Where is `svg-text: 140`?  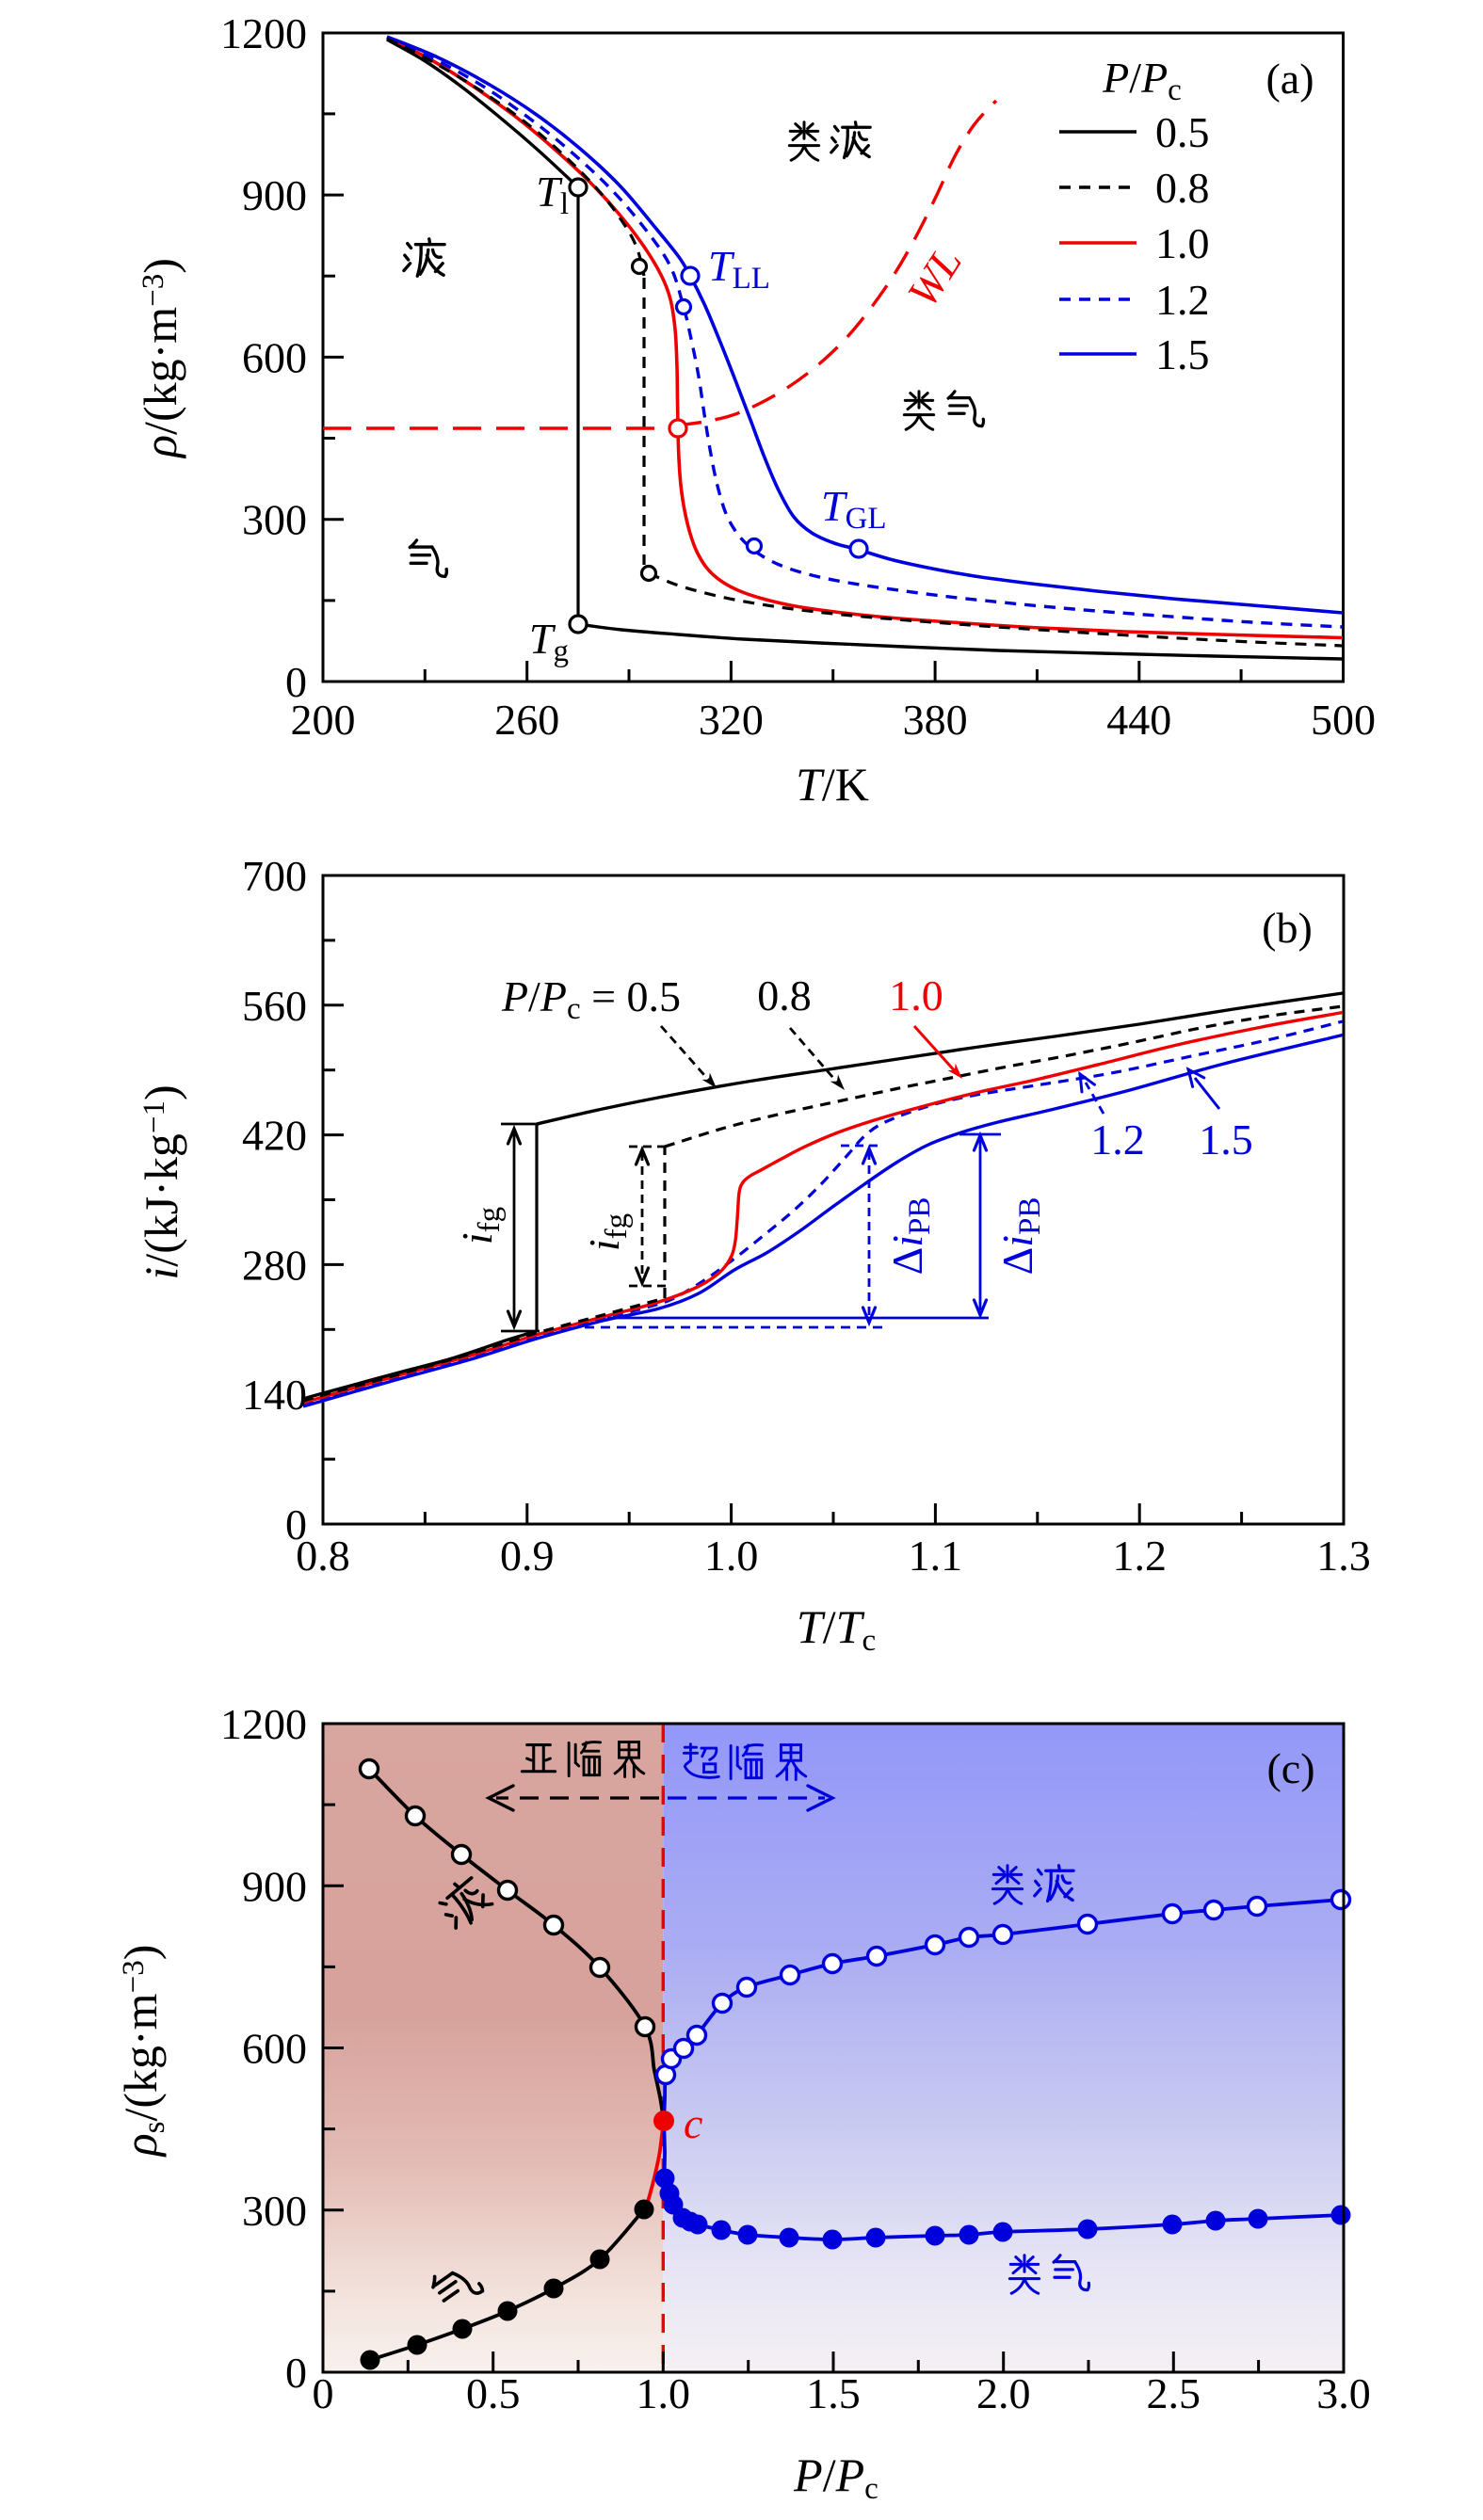 svg-text: 140 is located at coordinates (274, 1395).